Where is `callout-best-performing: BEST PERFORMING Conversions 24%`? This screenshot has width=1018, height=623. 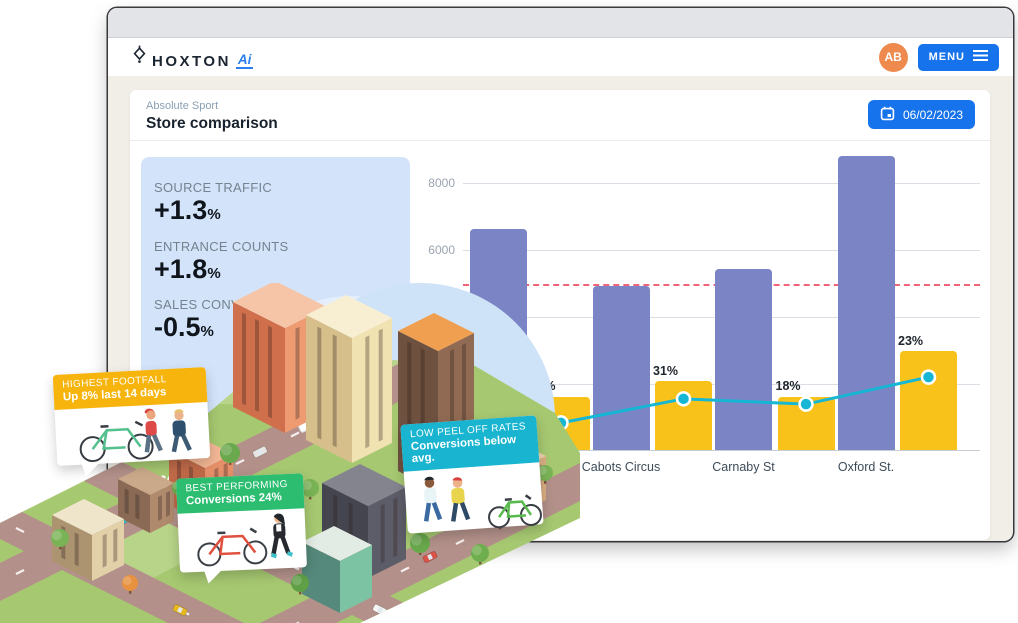
callout-best-performing: BEST PERFORMING Conversions 24% is located at coordinates (241, 523).